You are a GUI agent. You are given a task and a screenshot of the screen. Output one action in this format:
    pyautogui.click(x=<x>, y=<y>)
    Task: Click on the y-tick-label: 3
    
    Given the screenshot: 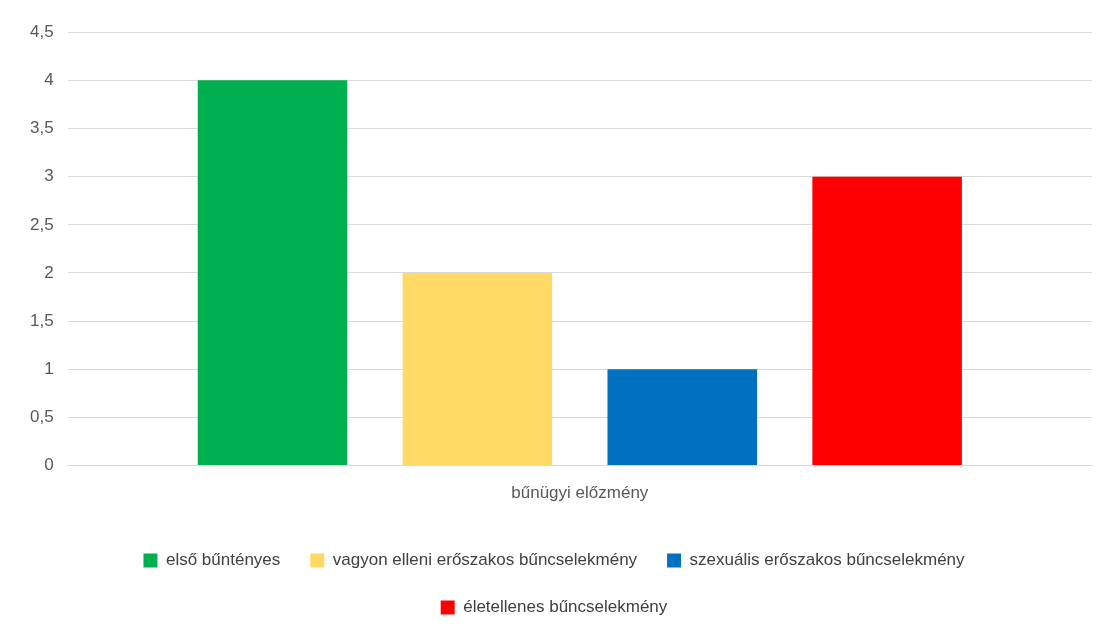 What is the action you would take?
    pyautogui.click(x=49, y=176)
    